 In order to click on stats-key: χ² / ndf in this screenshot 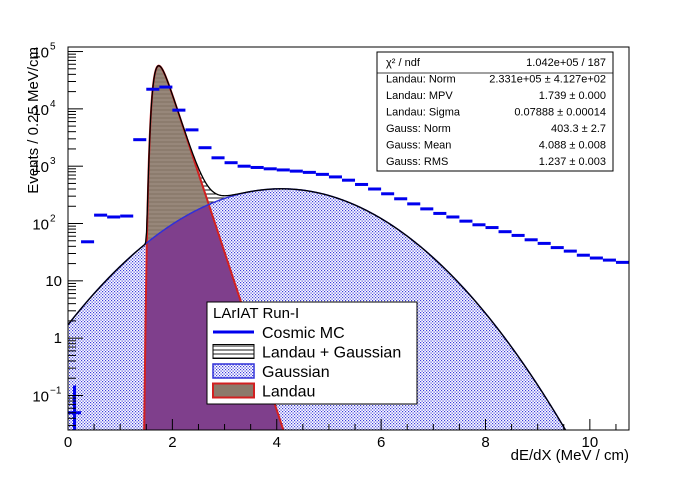, I will do `click(403, 63)`.